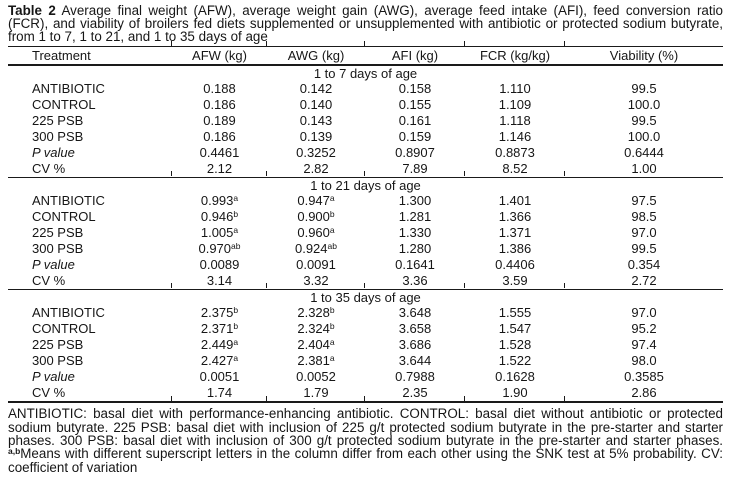 Image resolution: width=731 pixels, height=502 pixels. Describe the element at coordinates (217, 329) in the screenshot. I see `cell-value: 2.371` at that location.